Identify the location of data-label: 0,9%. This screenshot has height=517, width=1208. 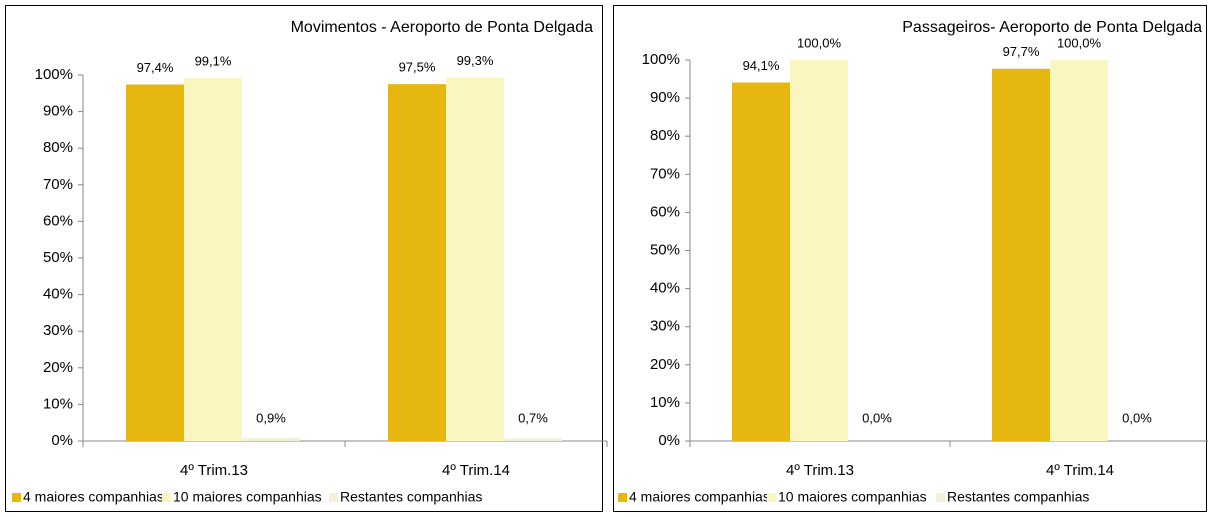
(271, 417).